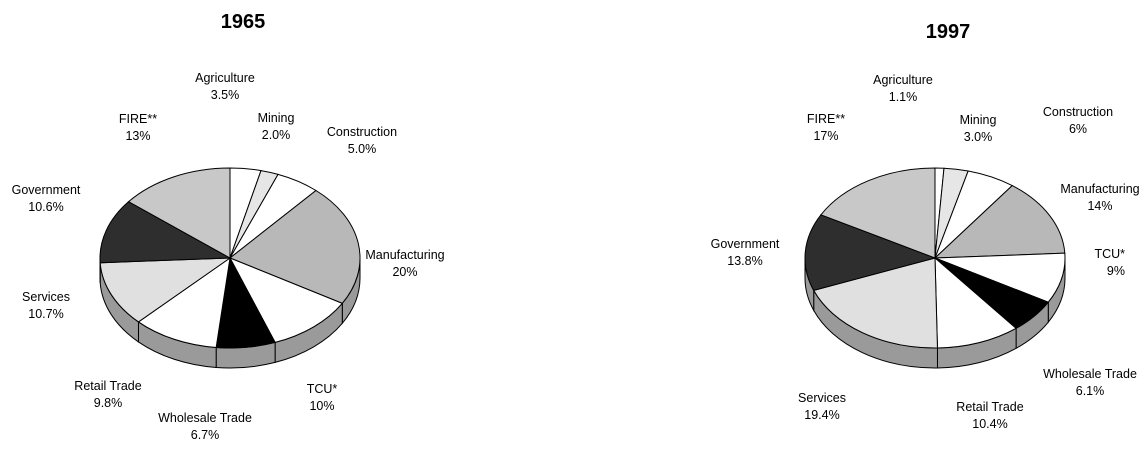 The height and width of the screenshot is (449, 1146). I want to click on slice-value: 3.0%, so click(978, 137).